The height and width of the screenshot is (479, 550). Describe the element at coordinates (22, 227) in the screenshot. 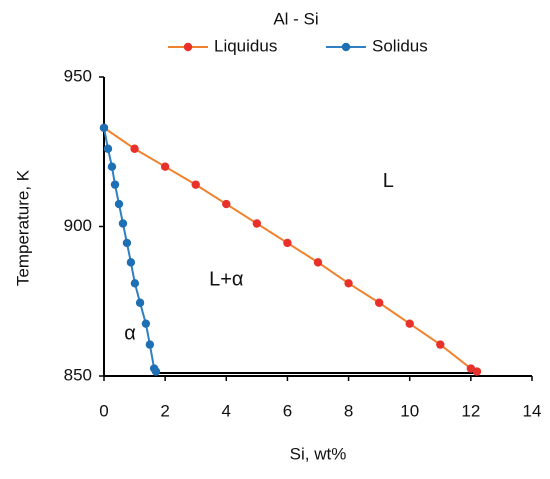

I see `y-axis-label: Temperature, K` at that location.